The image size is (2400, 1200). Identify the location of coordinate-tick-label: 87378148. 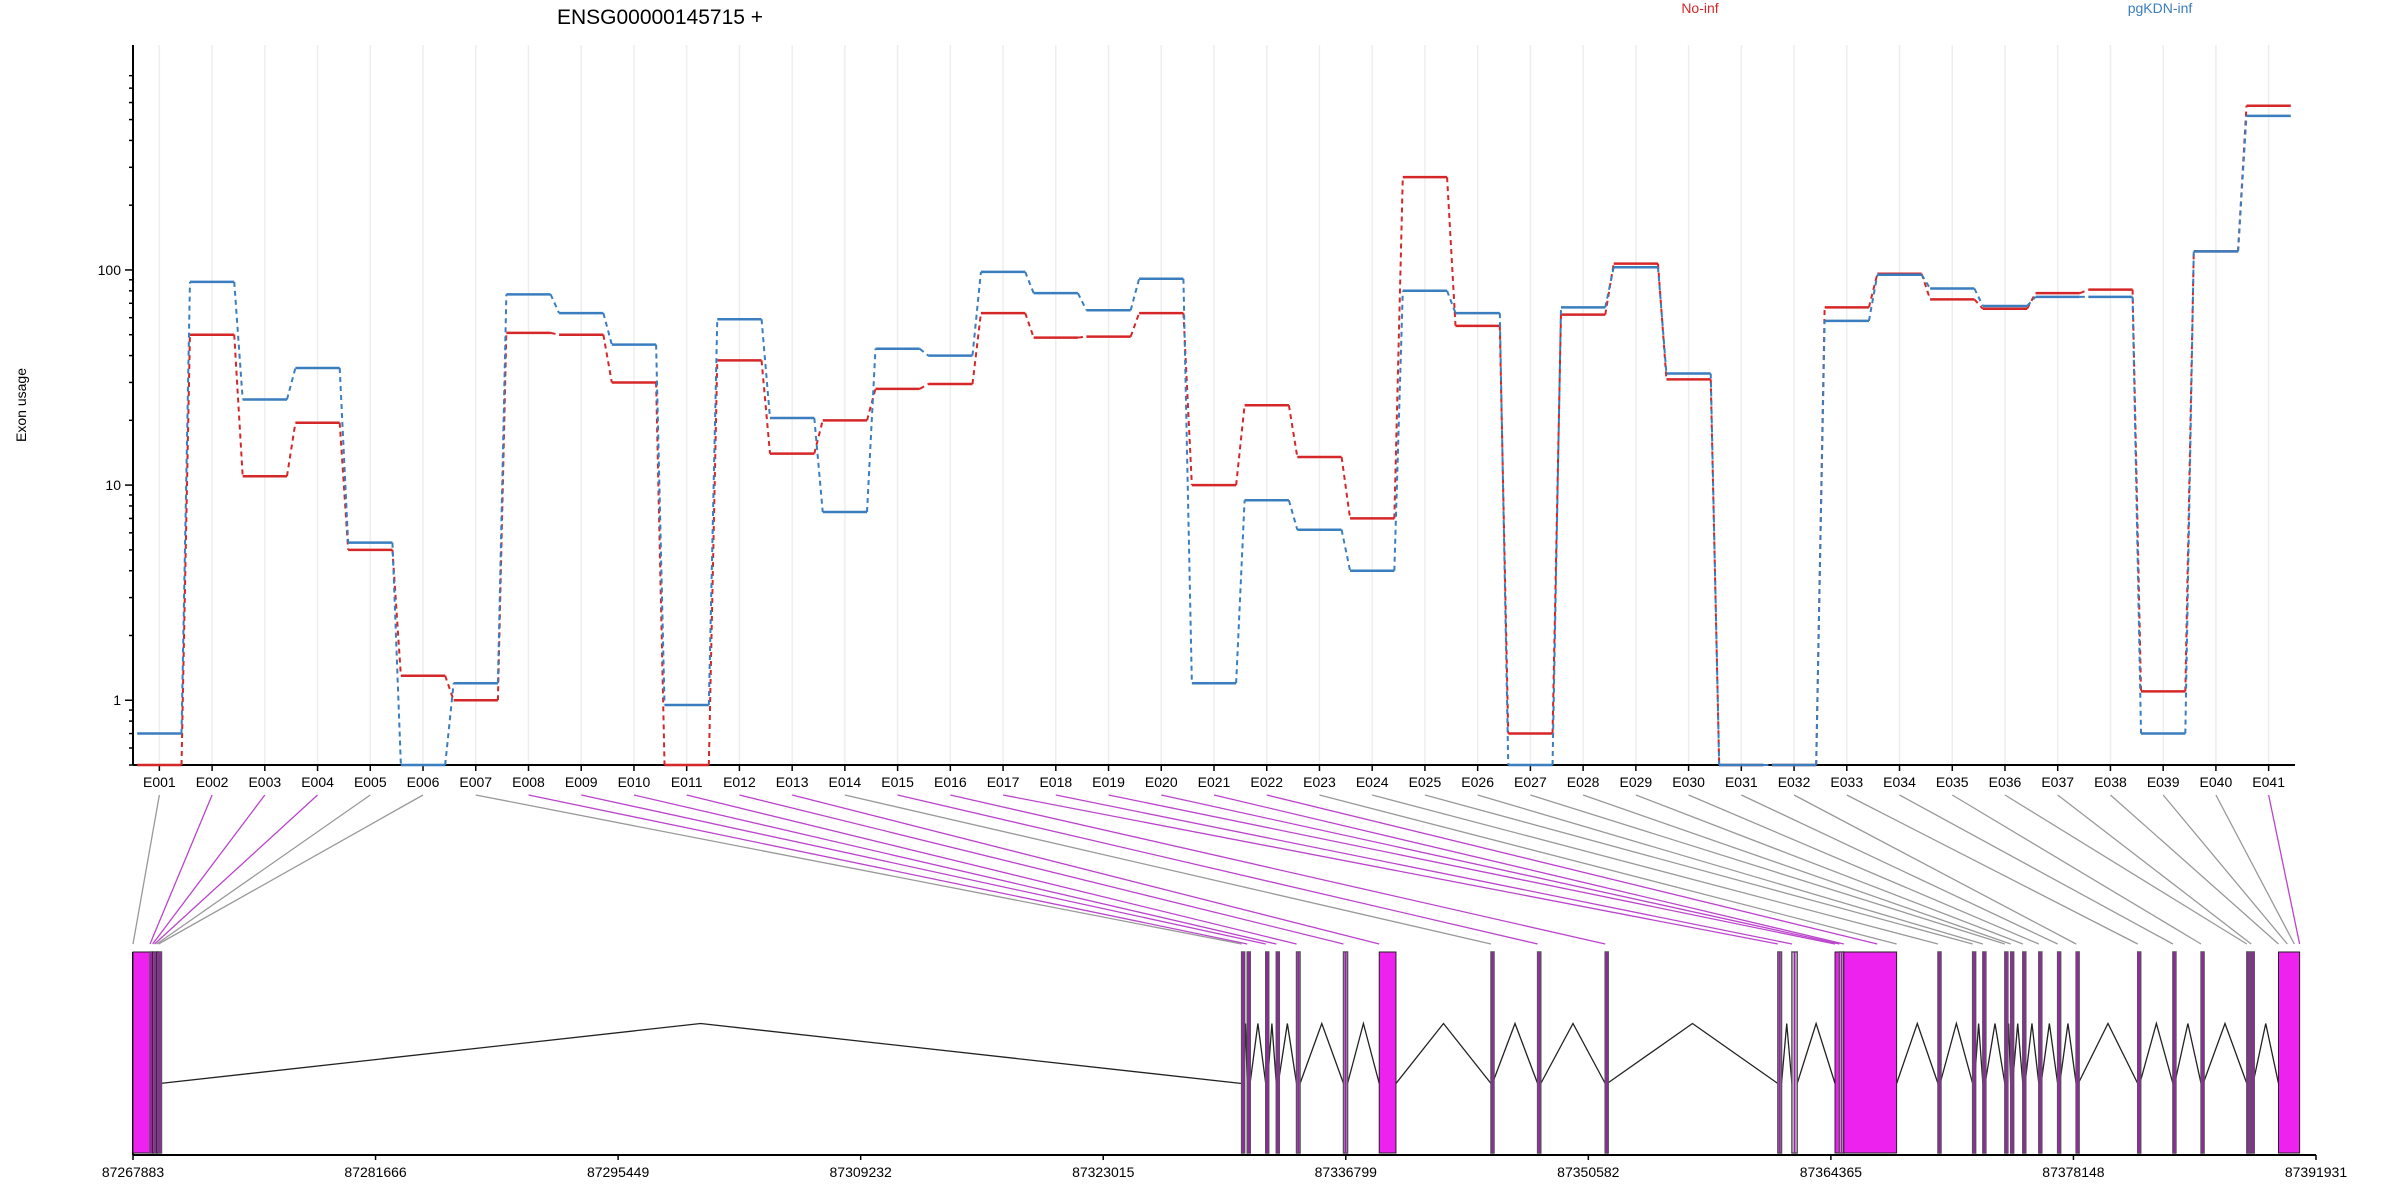
(2073, 1172).